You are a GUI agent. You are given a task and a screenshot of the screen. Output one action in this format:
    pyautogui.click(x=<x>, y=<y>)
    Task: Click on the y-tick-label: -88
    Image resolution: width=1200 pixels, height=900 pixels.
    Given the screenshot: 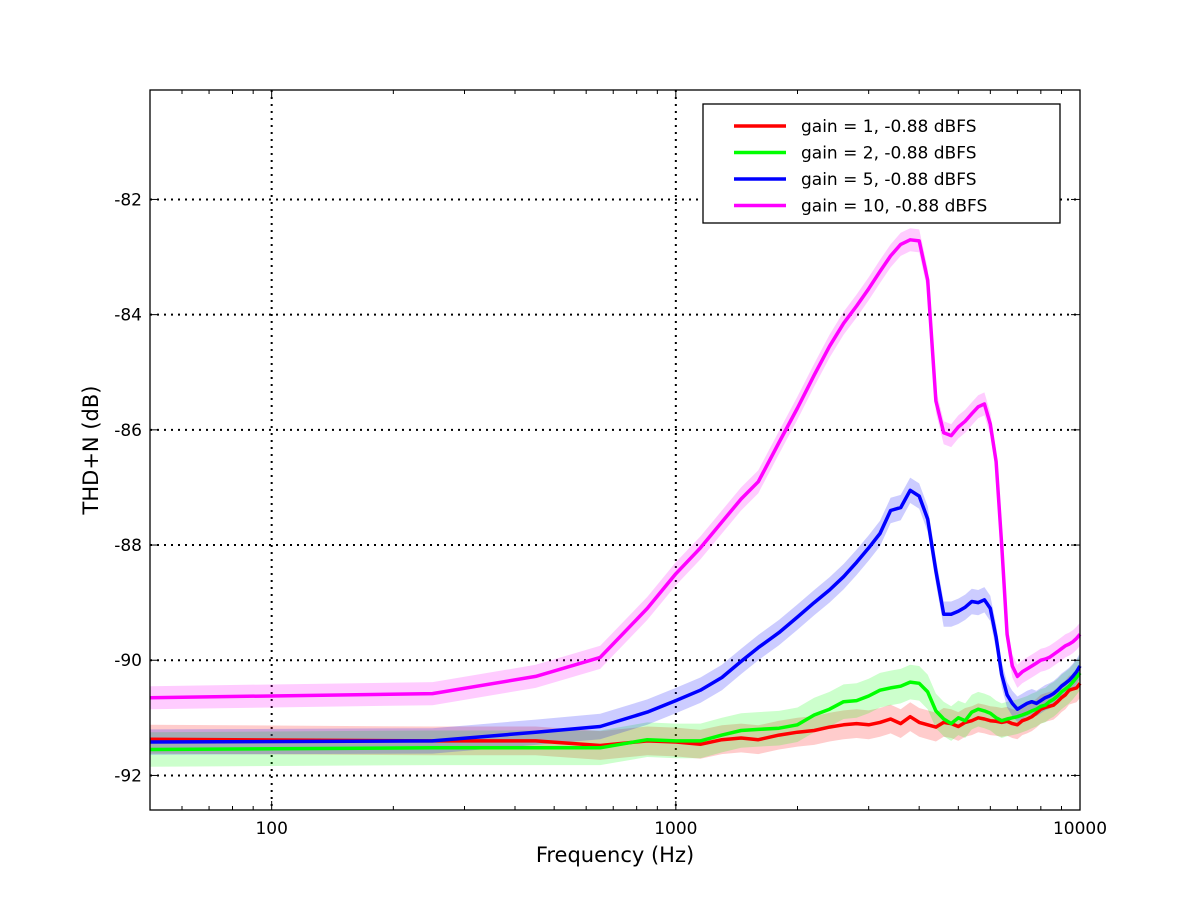 What is the action you would take?
    pyautogui.click(x=128, y=546)
    